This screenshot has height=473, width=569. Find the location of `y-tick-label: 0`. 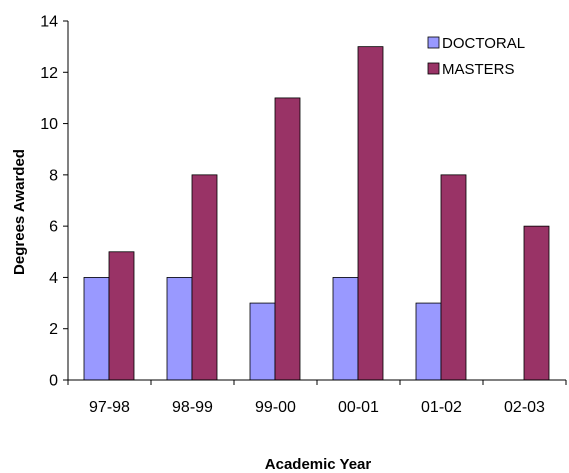

y-tick-label: 0 is located at coordinates (53, 381).